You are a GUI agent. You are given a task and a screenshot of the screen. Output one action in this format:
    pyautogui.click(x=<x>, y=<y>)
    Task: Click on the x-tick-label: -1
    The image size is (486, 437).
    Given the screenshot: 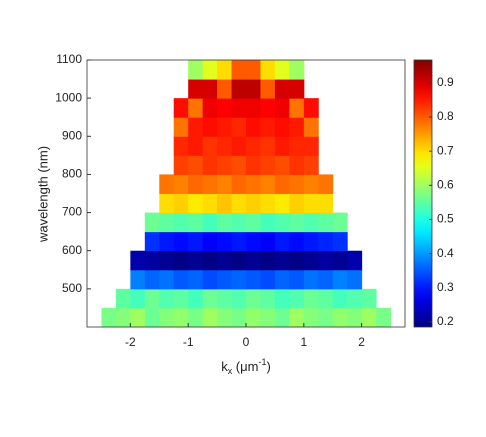 What is the action you would take?
    pyautogui.click(x=188, y=342)
    